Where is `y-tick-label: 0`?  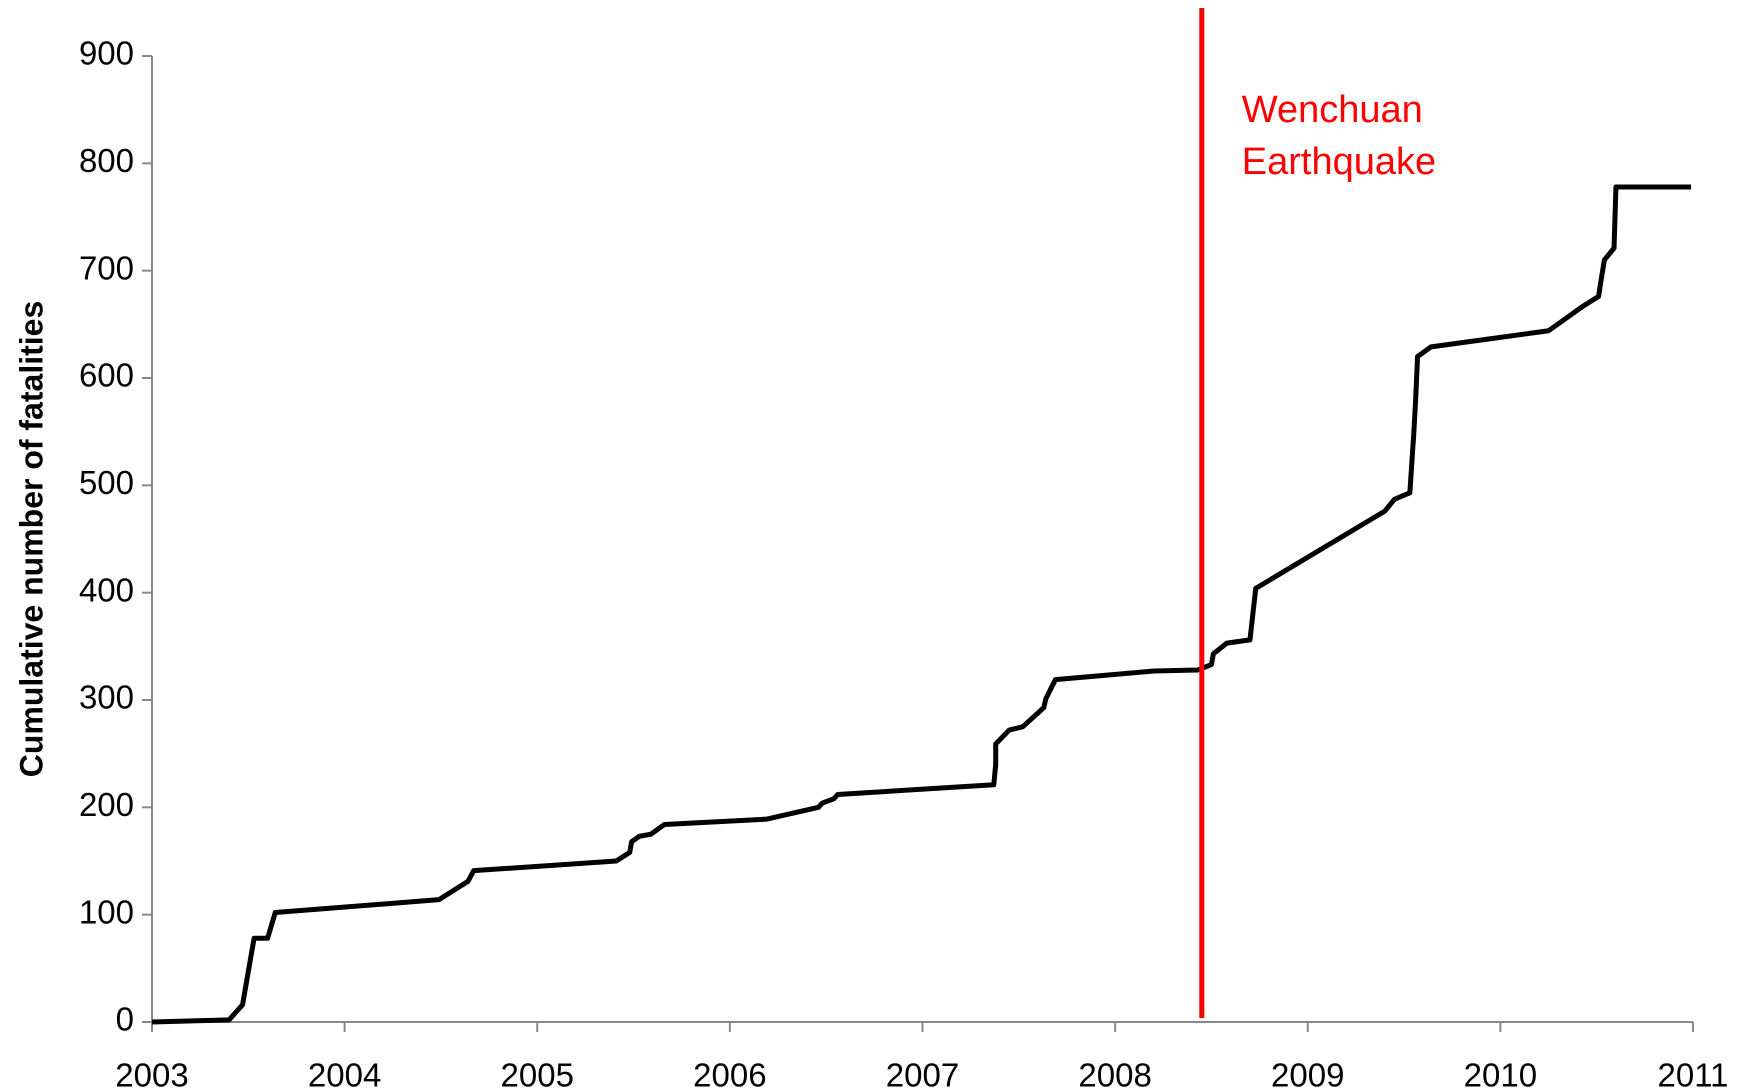 y-tick-label: 0 is located at coordinates (125, 1019).